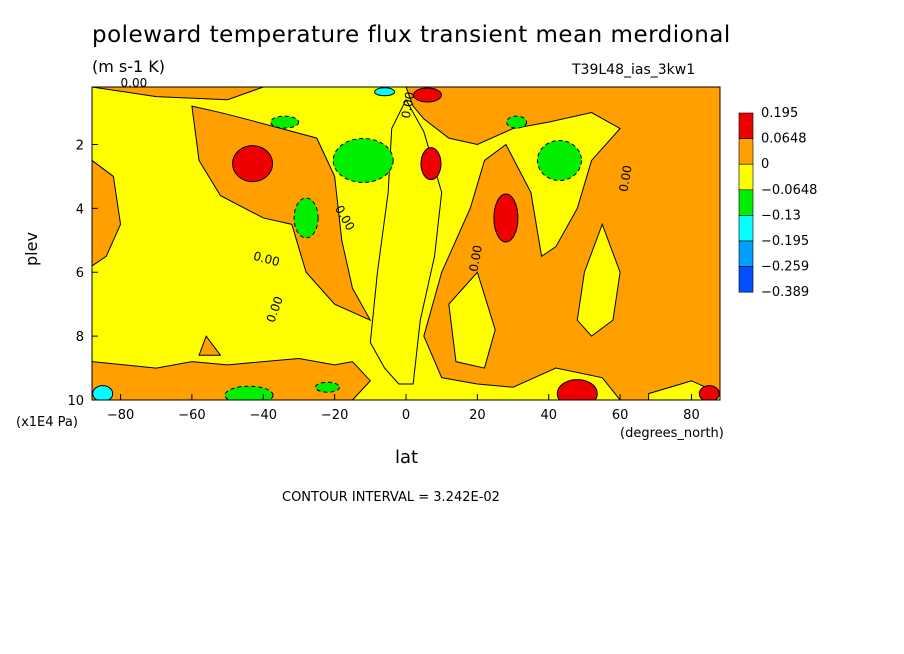 The height and width of the screenshot is (654, 904). What do you see at coordinates (129, 66) in the screenshot?
I see `chart-units: (m s-1 K)` at bounding box center [129, 66].